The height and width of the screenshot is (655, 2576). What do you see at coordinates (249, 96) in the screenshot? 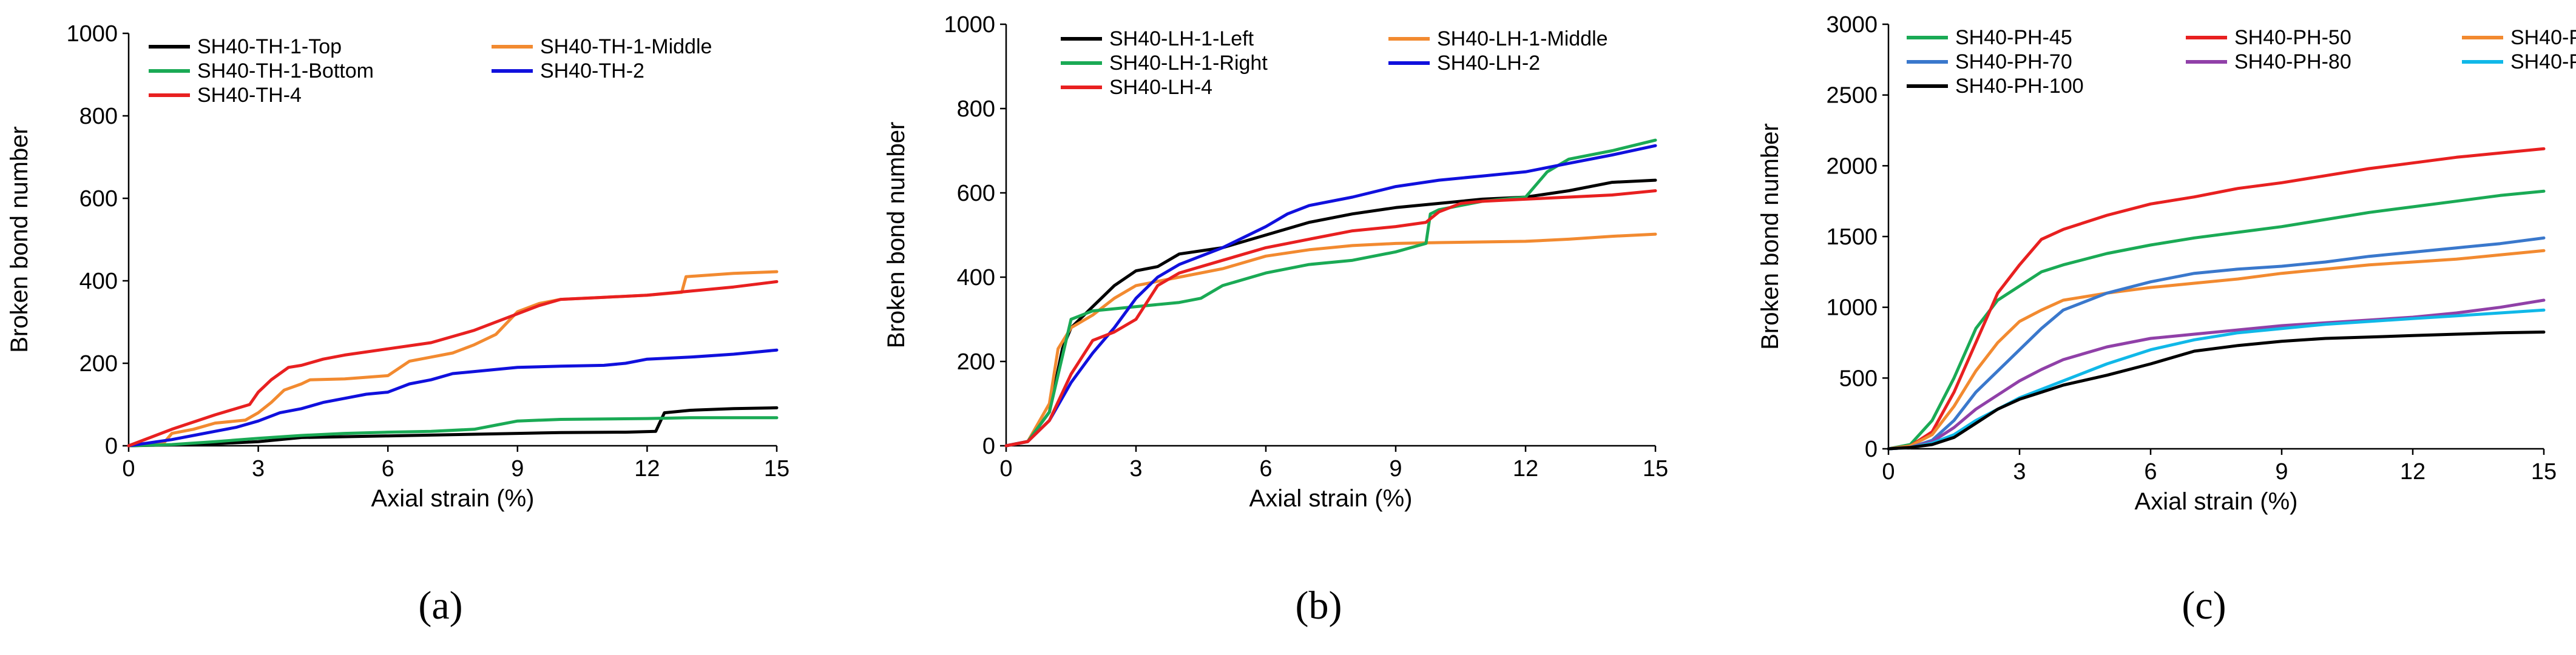
I see `chart-0-legend-label: SH40-TH-4` at bounding box center [249, 96].